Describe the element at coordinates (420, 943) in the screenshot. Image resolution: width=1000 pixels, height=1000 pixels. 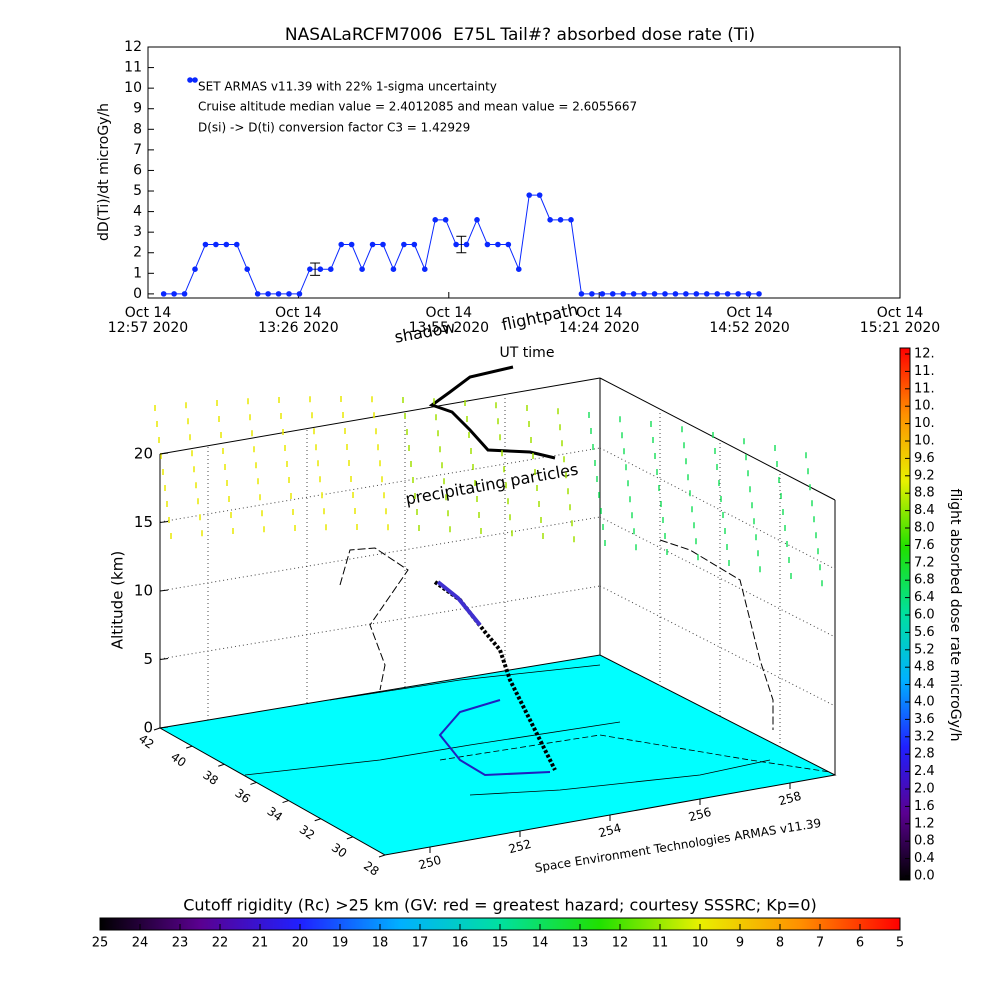
I see `colorbar-tick-label: 17` at that location.